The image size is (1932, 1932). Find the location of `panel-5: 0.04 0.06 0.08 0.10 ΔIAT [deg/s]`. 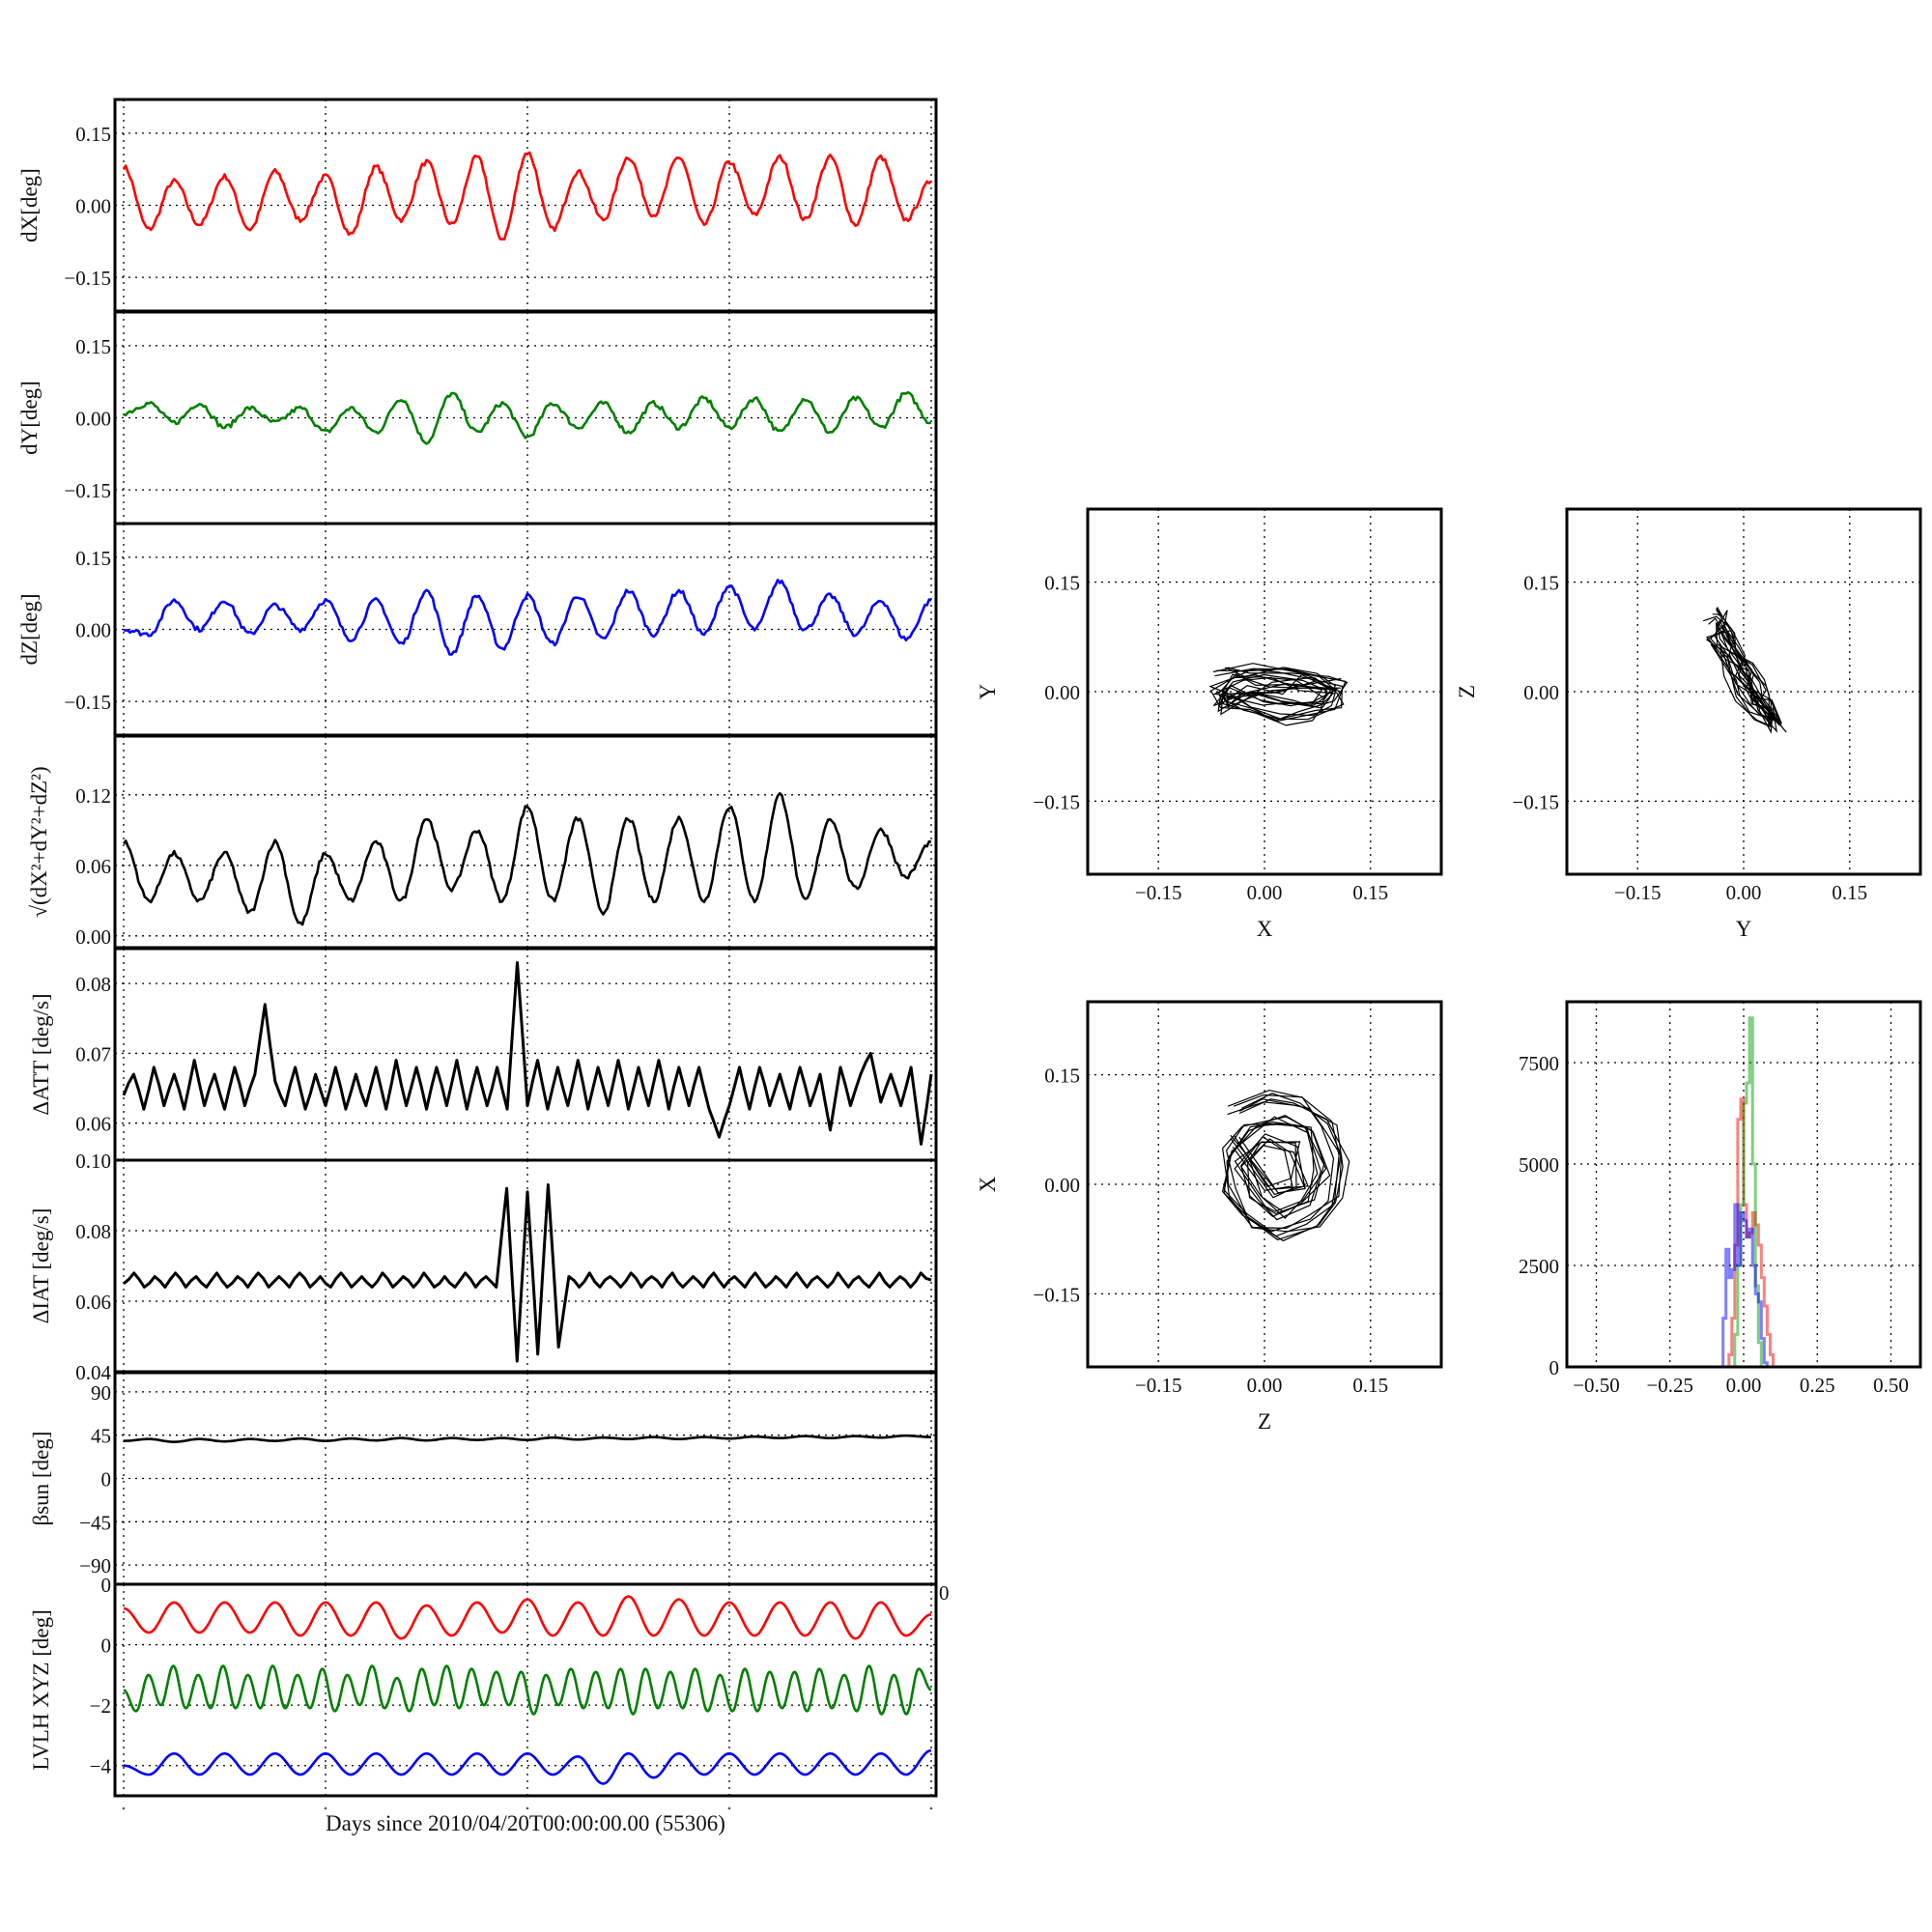

panel-5: 0.04 0.06 0.08 0.10 ΔIAT [deg/s] is located at coordinates (483, 1267).